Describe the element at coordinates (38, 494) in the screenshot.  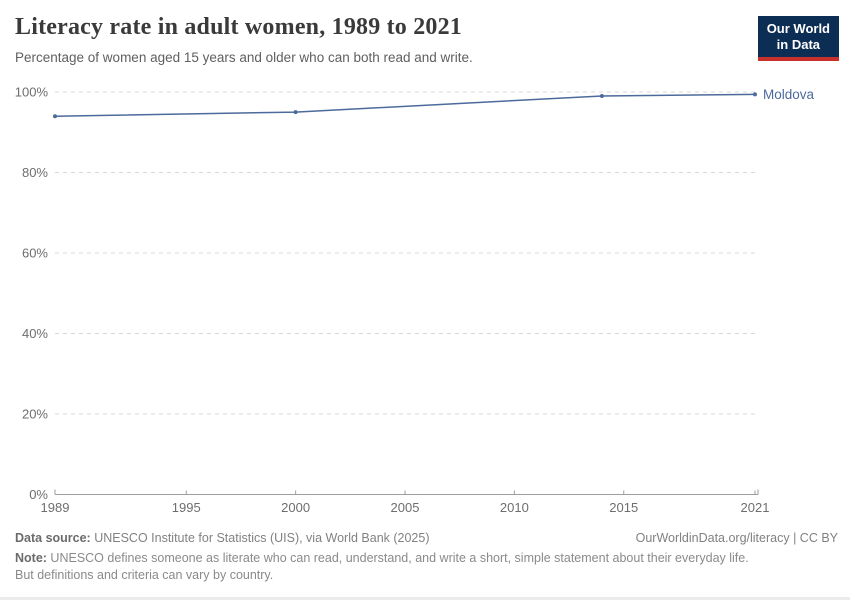
I see `y-tick-label: 0%` at that location.